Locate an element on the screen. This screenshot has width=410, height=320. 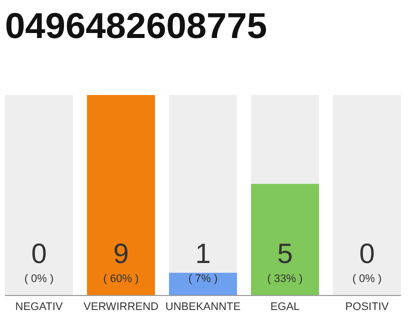
x-tick-label: UNBEKANNTE is located at coordinates (203, 306).